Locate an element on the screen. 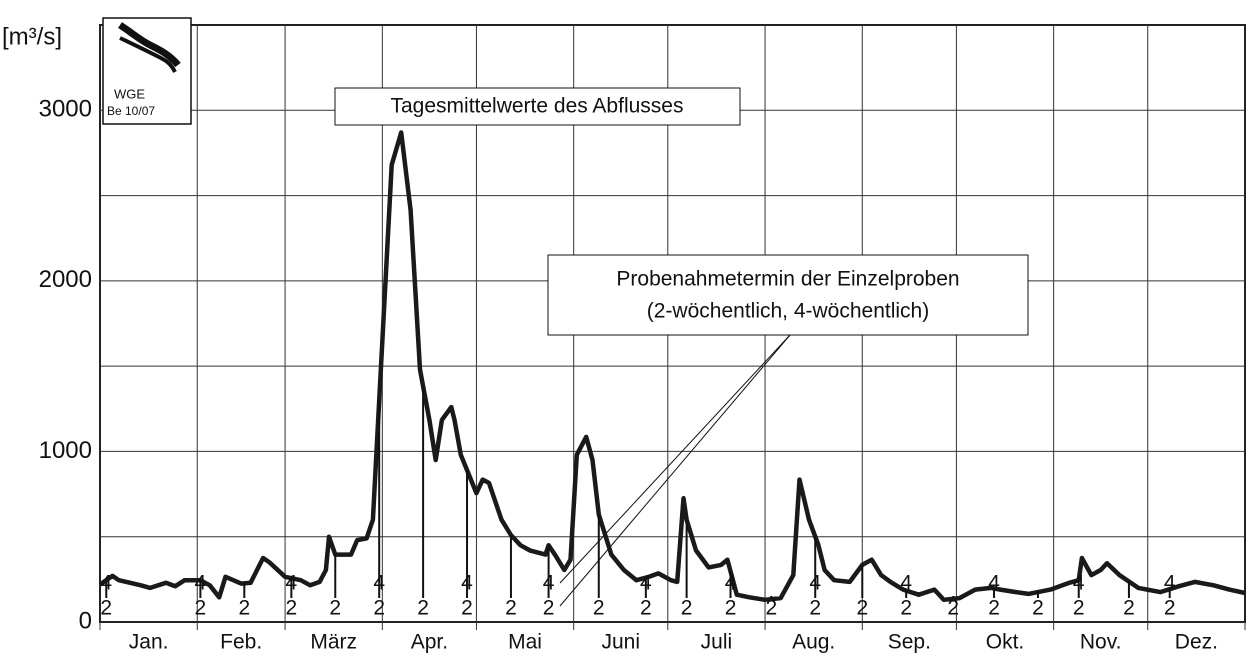  x-tick-label: Dez. is located at coordinates (1196, 642).